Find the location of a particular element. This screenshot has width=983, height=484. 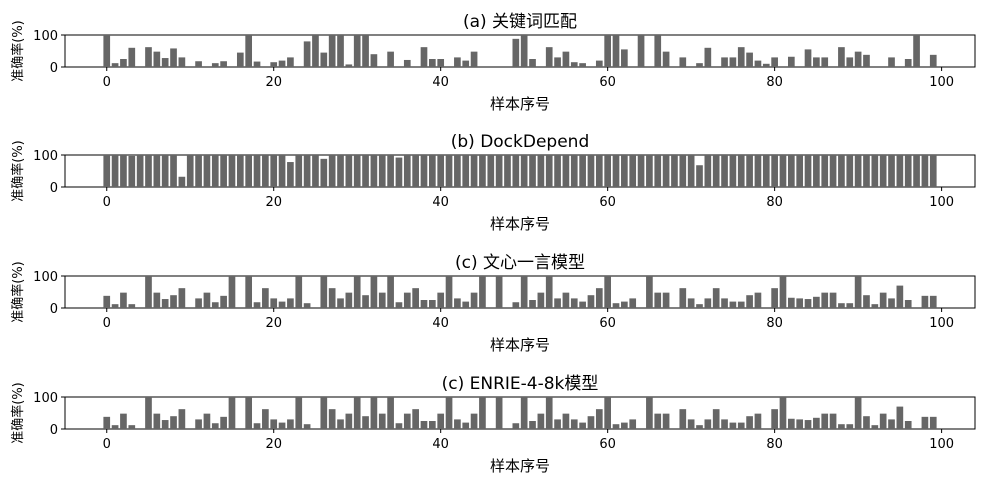

x-tick-label: 100 is located at coordinates (941, 82).